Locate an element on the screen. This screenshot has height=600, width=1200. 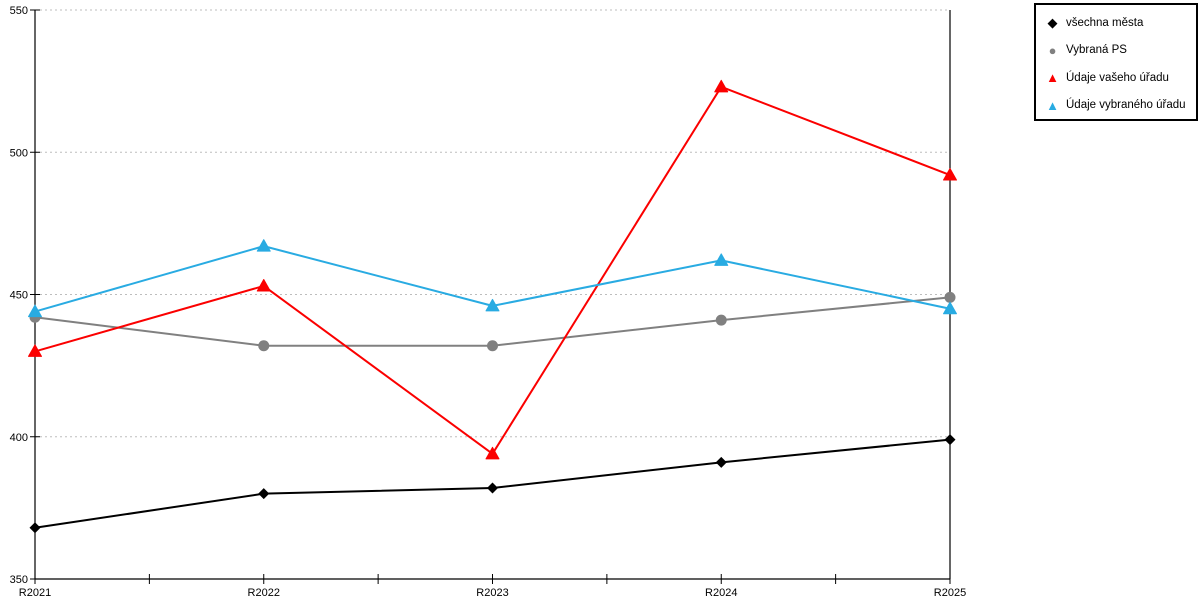
diamond-icon: ◆ is located at coordinates (1052, 23).